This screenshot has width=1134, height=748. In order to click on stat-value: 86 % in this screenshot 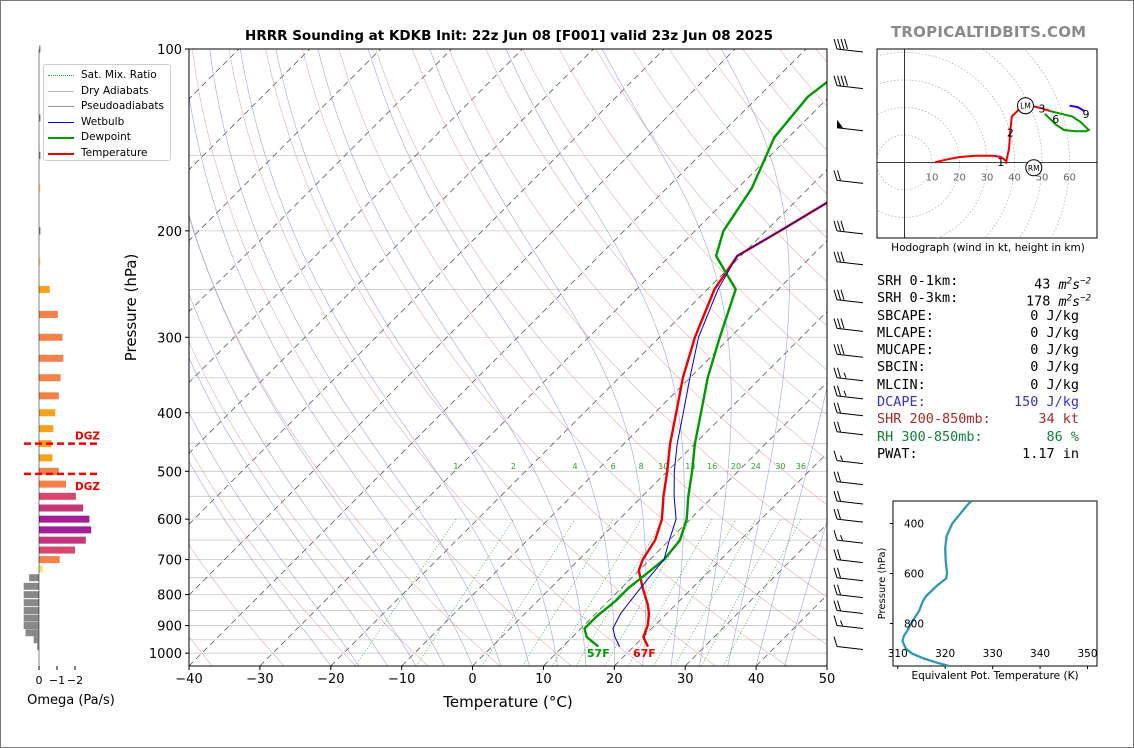, I will do `click(1062, 436)`.